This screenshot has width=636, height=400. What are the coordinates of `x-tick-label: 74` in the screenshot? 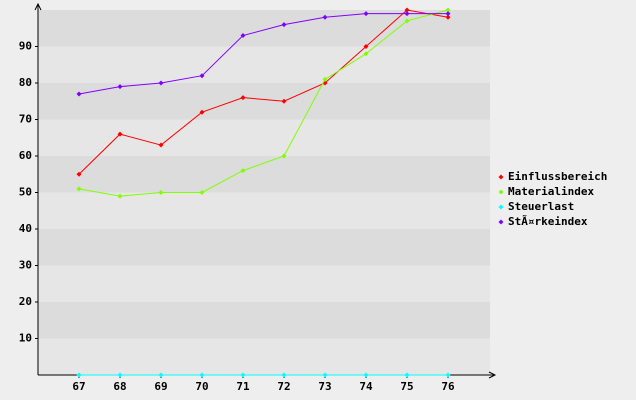 It's located at (366, 386).